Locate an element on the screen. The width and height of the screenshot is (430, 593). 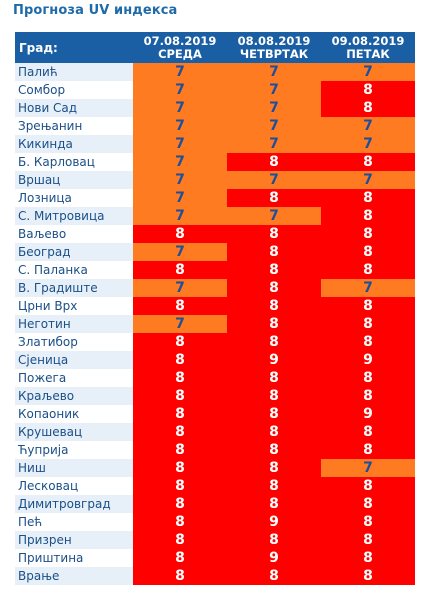
day-column-header: 08.08.2019 ЧЕТВРТАК is located at coordinates (274, 47).